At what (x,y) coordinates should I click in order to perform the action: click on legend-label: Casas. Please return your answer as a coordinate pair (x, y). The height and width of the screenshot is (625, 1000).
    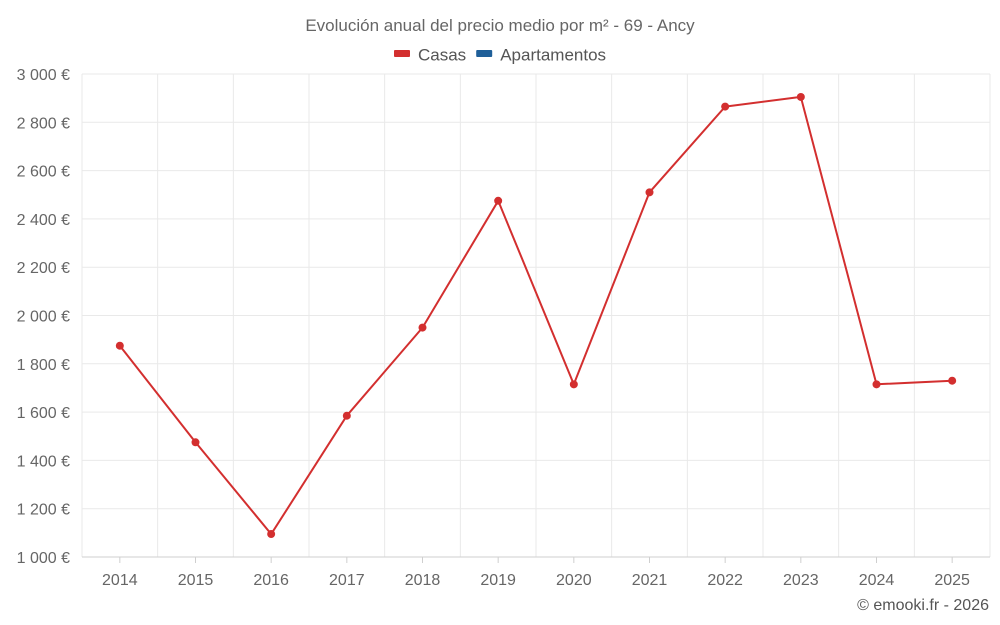
    Looking at the image, I should click on (442, 54).